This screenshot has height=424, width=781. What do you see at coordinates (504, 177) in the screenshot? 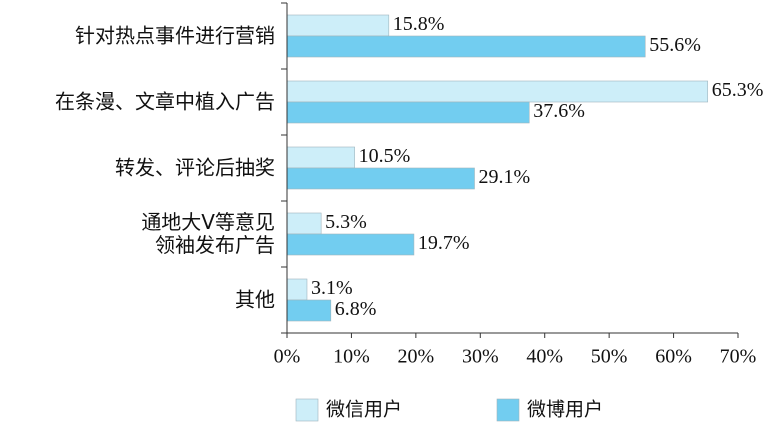
I see `value-label: 29.1%` at bounding box center [504, 177].